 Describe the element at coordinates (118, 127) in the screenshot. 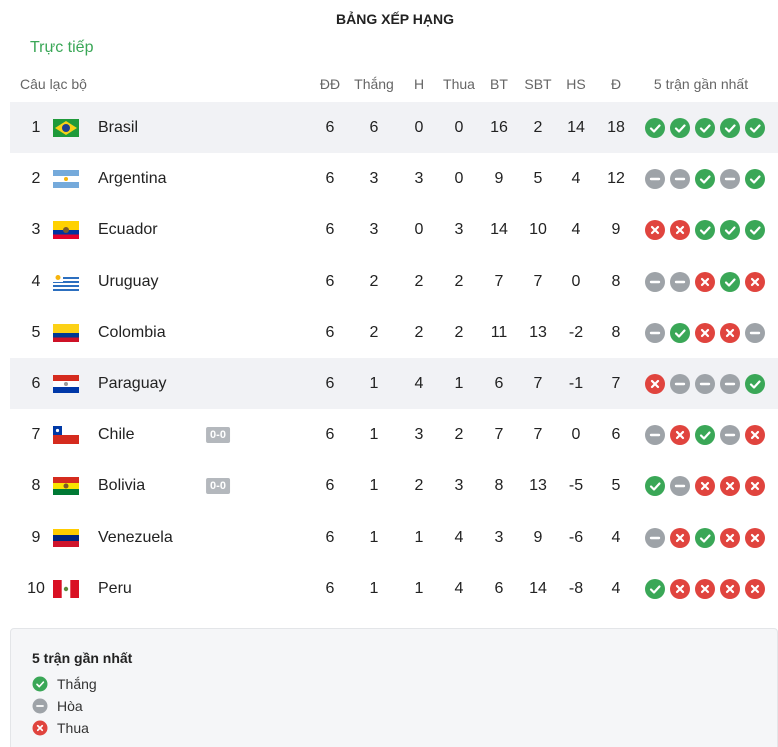

I see `team-name: Brasil` at that location.